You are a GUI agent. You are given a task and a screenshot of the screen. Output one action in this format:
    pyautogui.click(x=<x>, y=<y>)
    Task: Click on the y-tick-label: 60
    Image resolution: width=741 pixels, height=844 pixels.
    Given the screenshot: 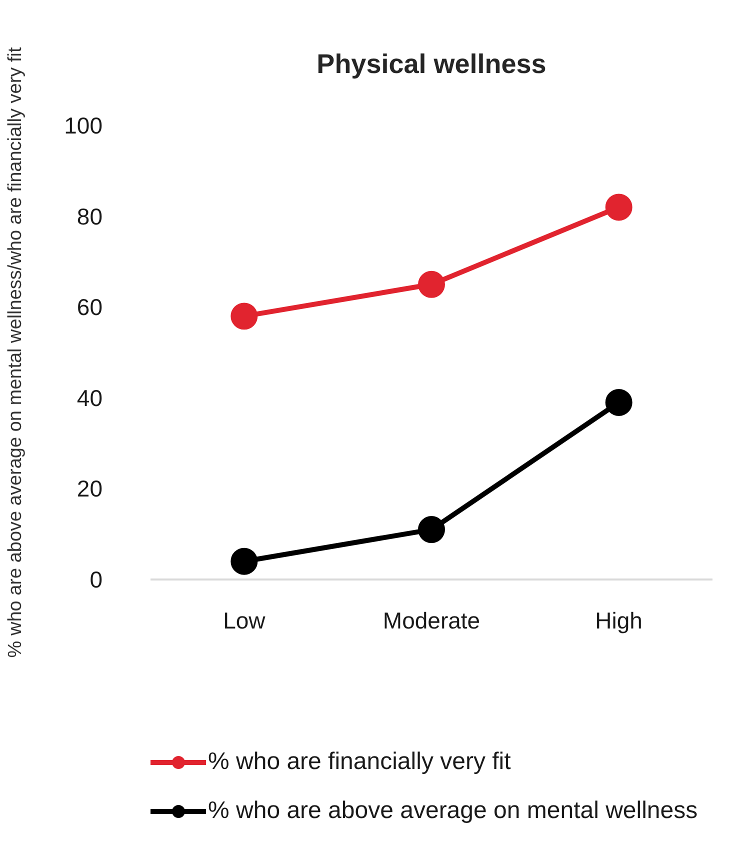 What is the action you would take?
    pyautogui.click(x=89, y=307)
    